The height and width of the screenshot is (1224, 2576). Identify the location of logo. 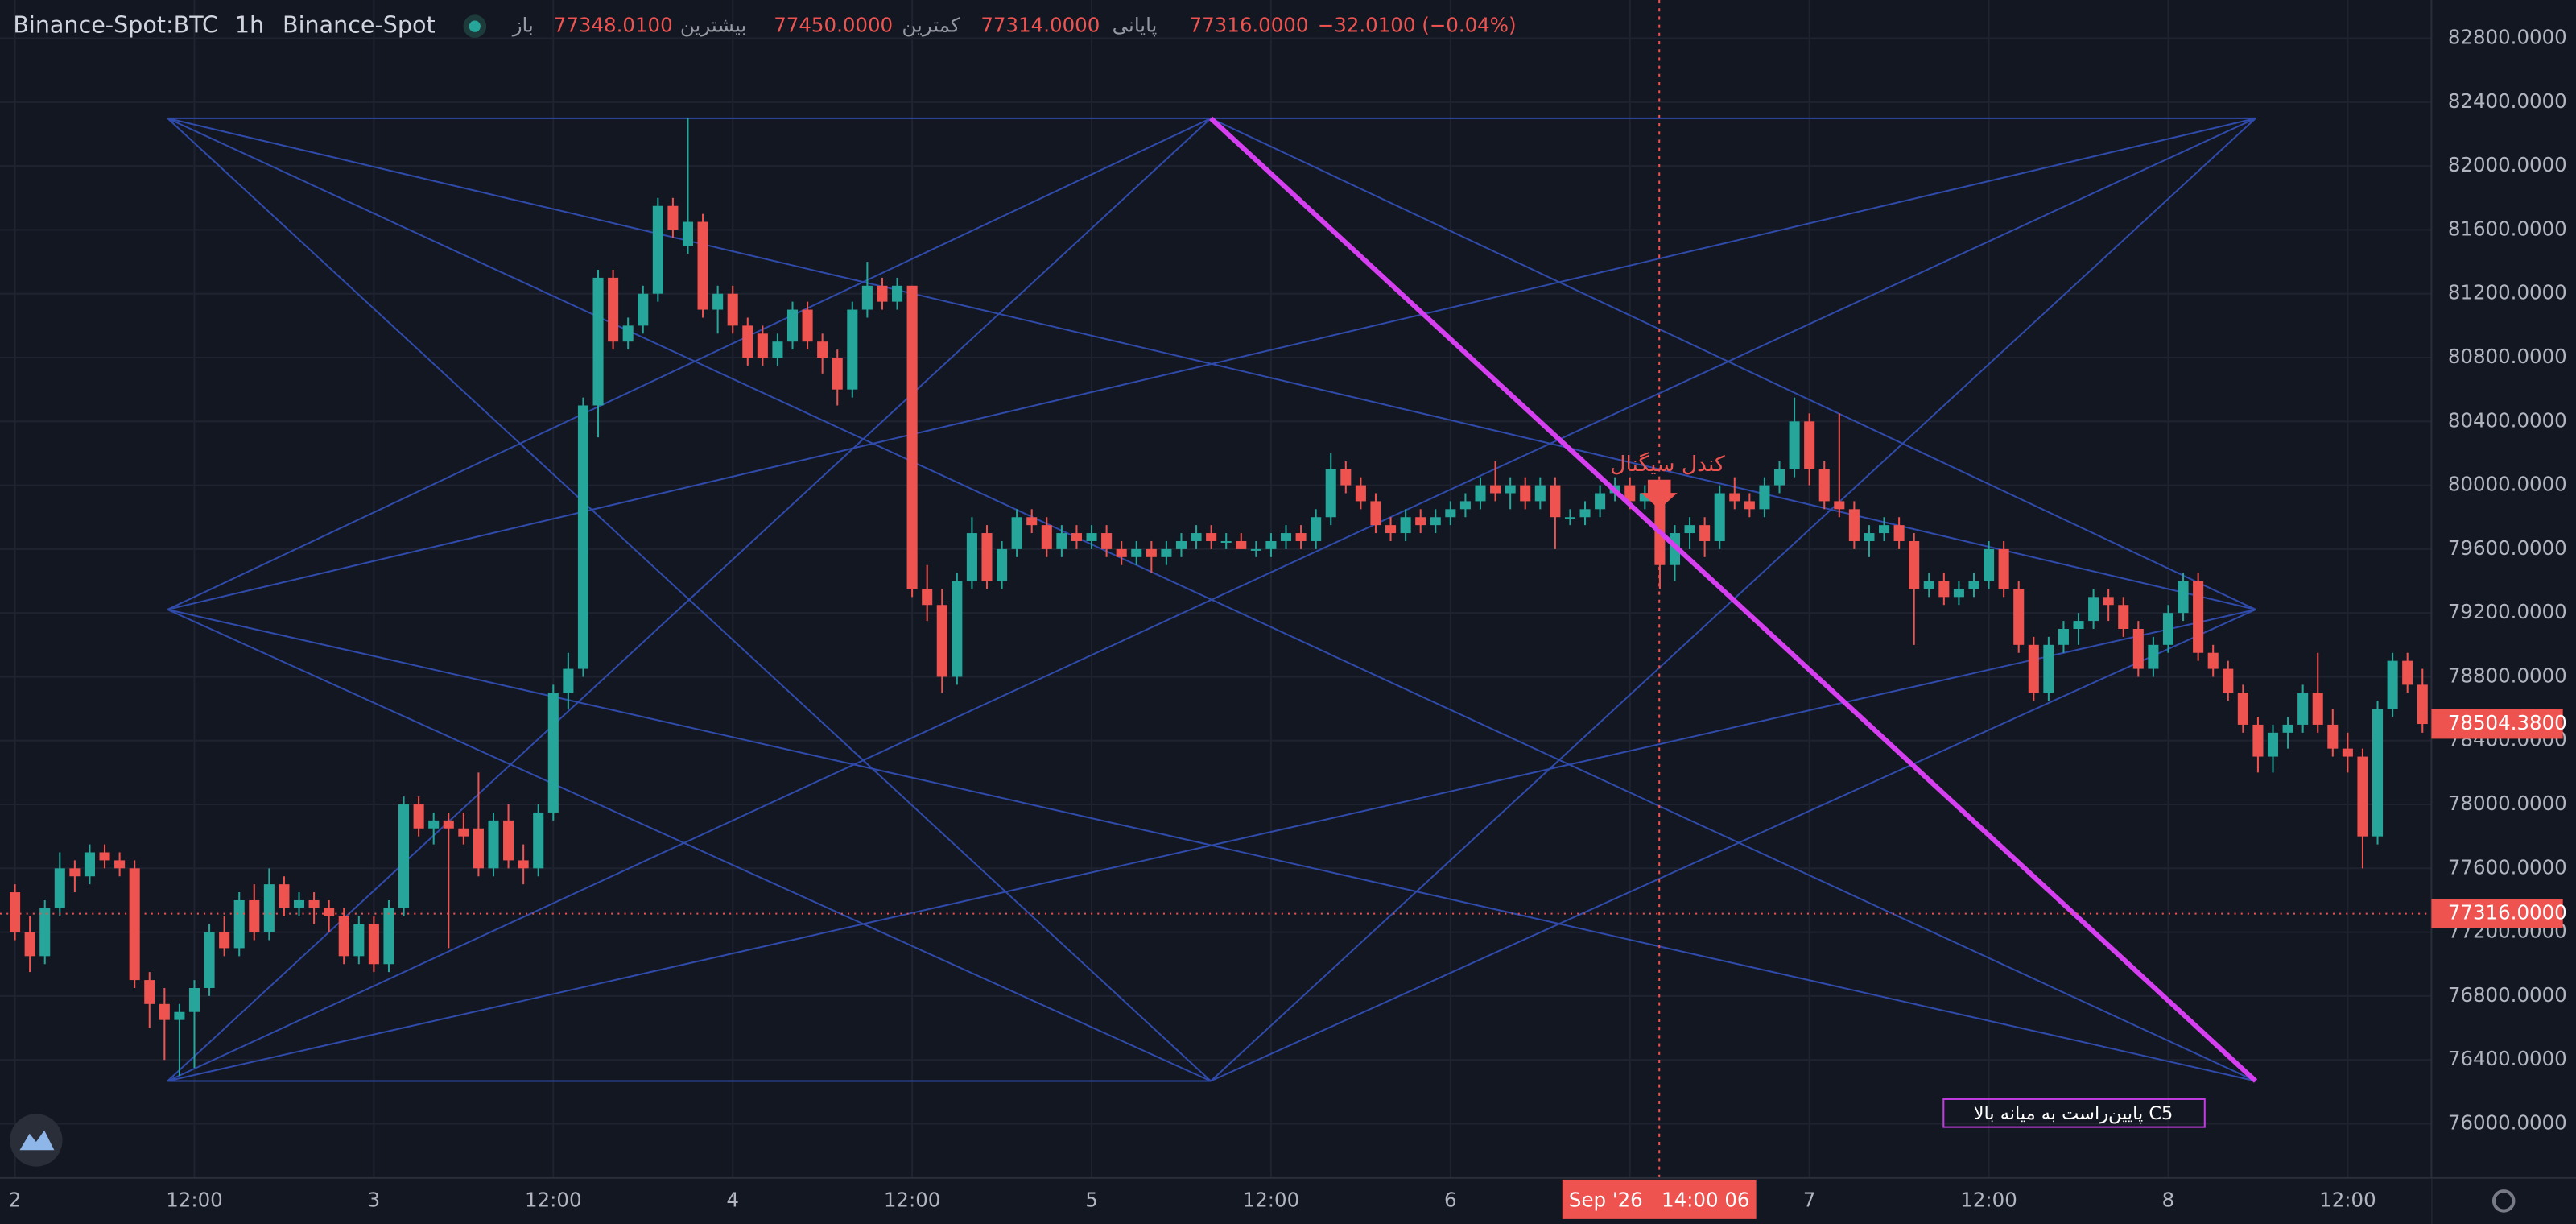
(36, 1140).